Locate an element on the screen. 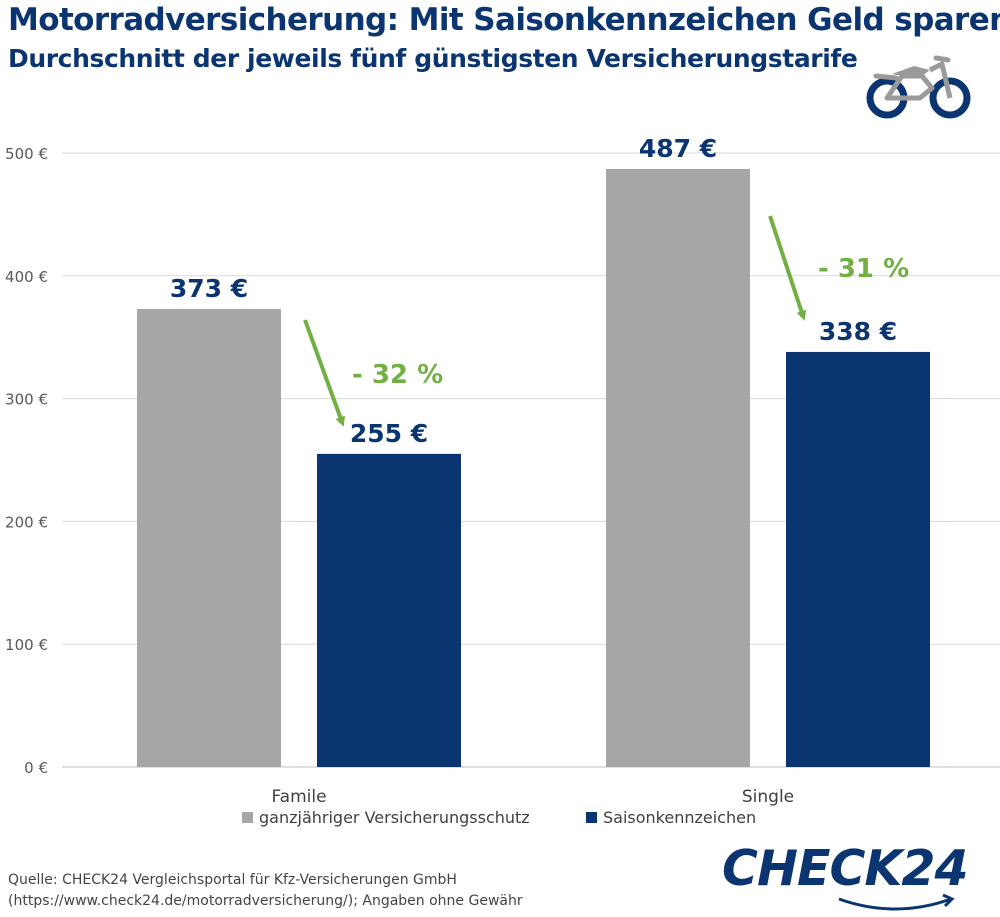 The image size is (1000, 917). bar-value-label: 373 € is located at coordinates (209, 288).